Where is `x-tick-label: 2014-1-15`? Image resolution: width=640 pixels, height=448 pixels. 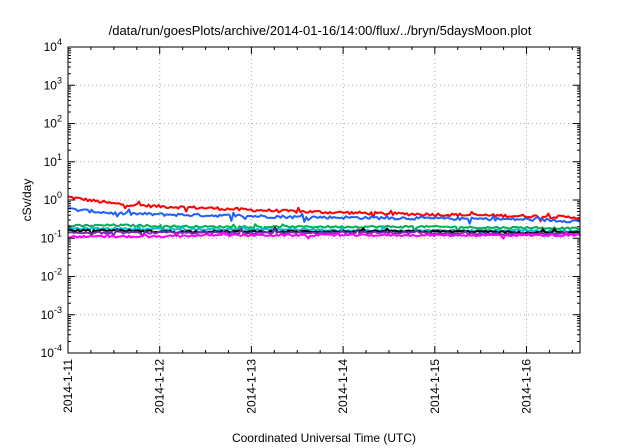 x-tick-label: 2014-1-15 is located at coordinates (435, 386).